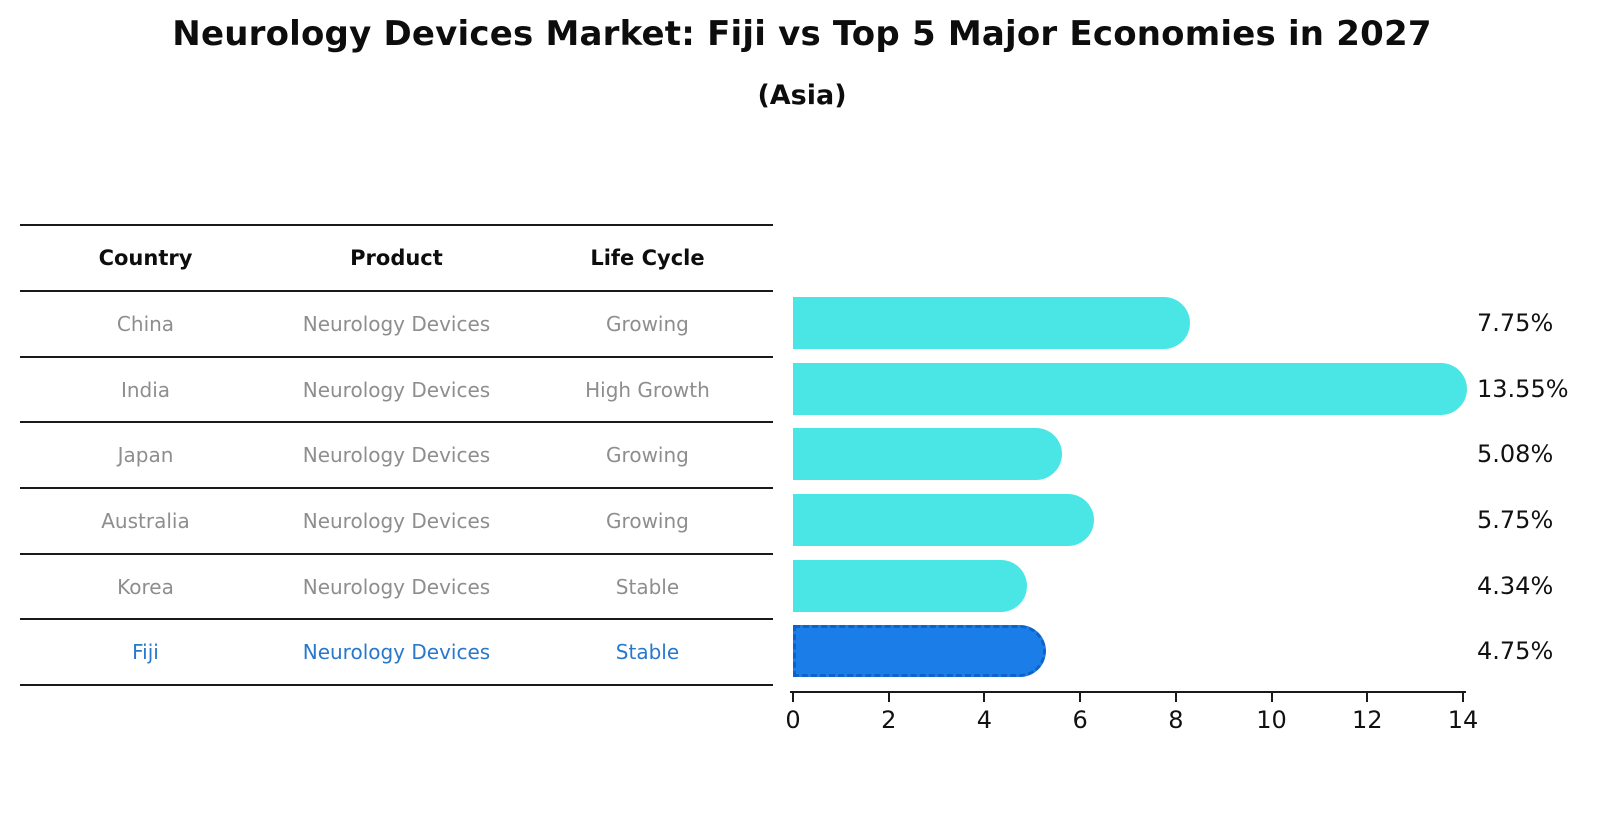  Describe the element at coordinates (647, 389) in the screenshot. I see `cell-life-cycle: High Growth` at that location.